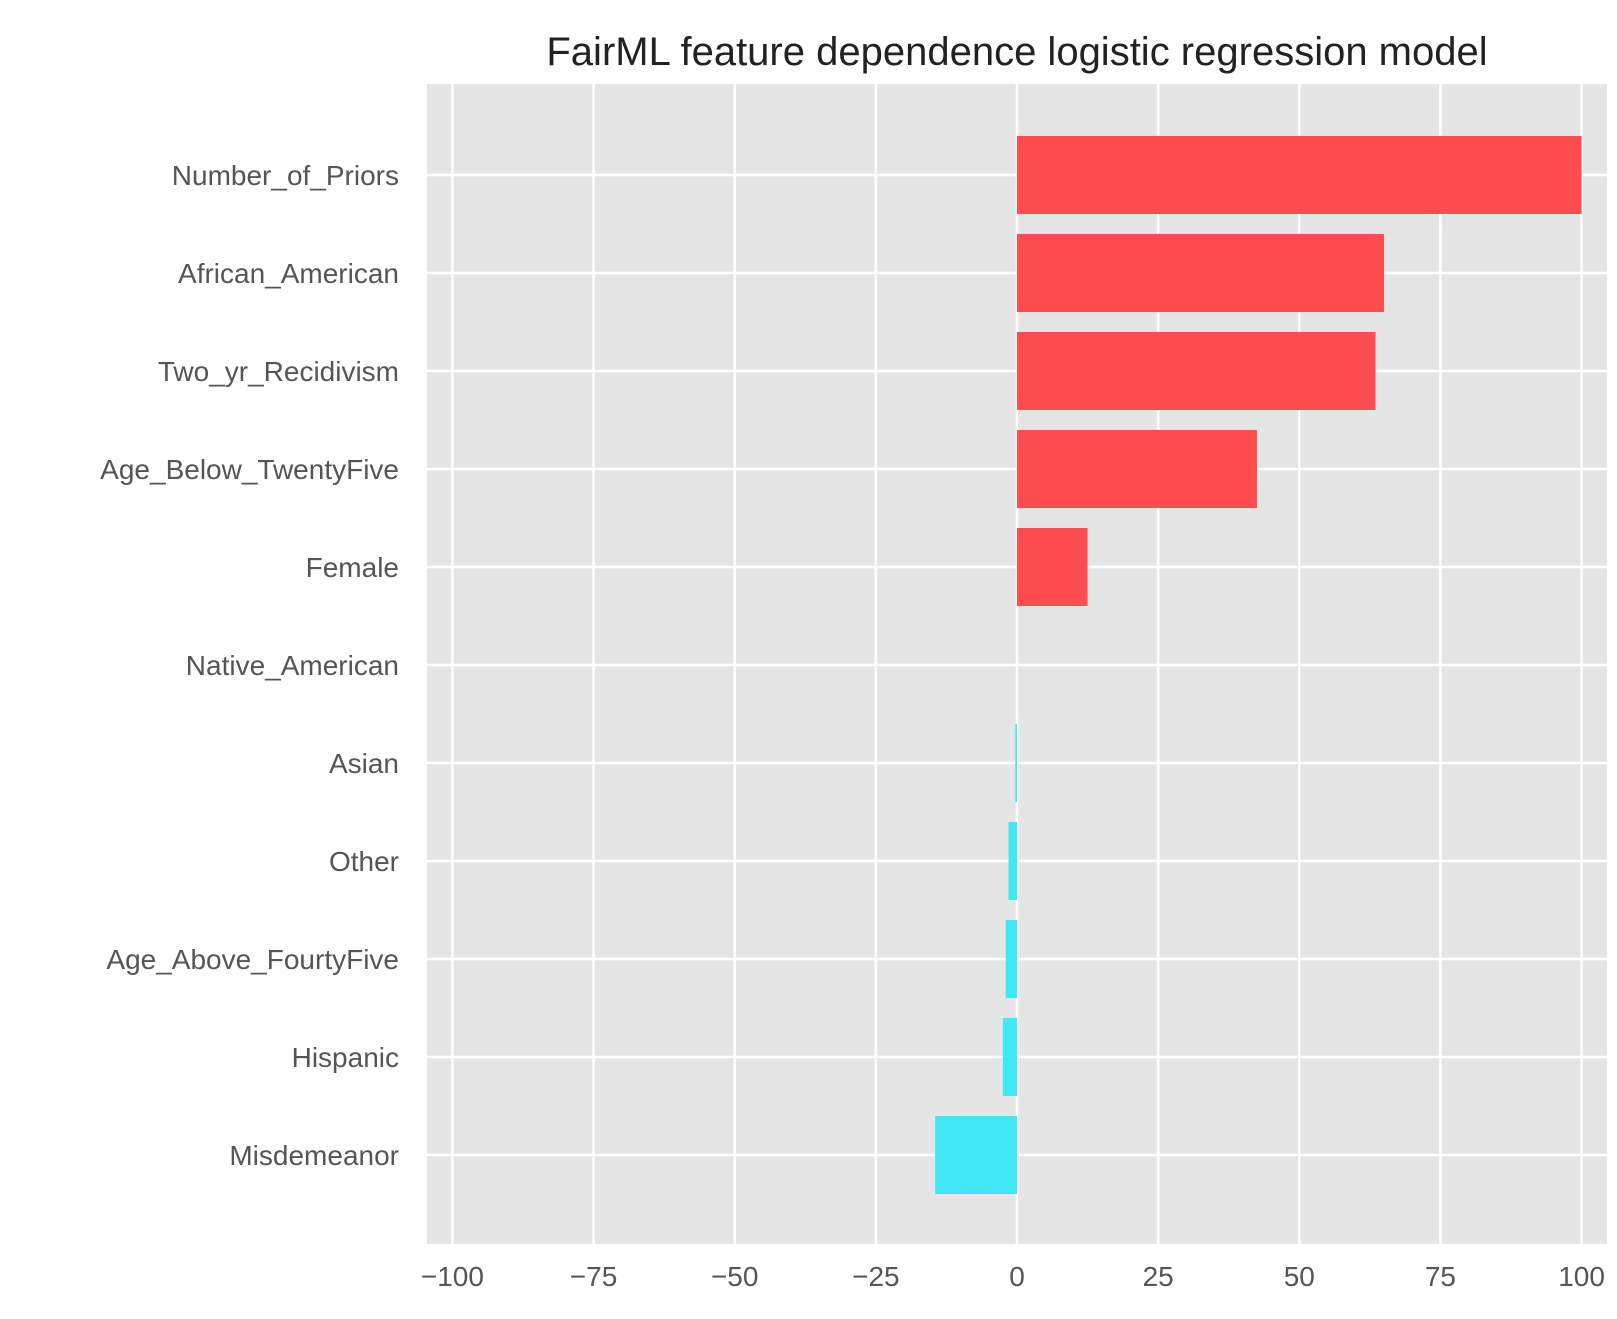 The height and width of the screenshot is (1319, 1617). I want to click on x-tick-label: 75, so click(1440, 1276).